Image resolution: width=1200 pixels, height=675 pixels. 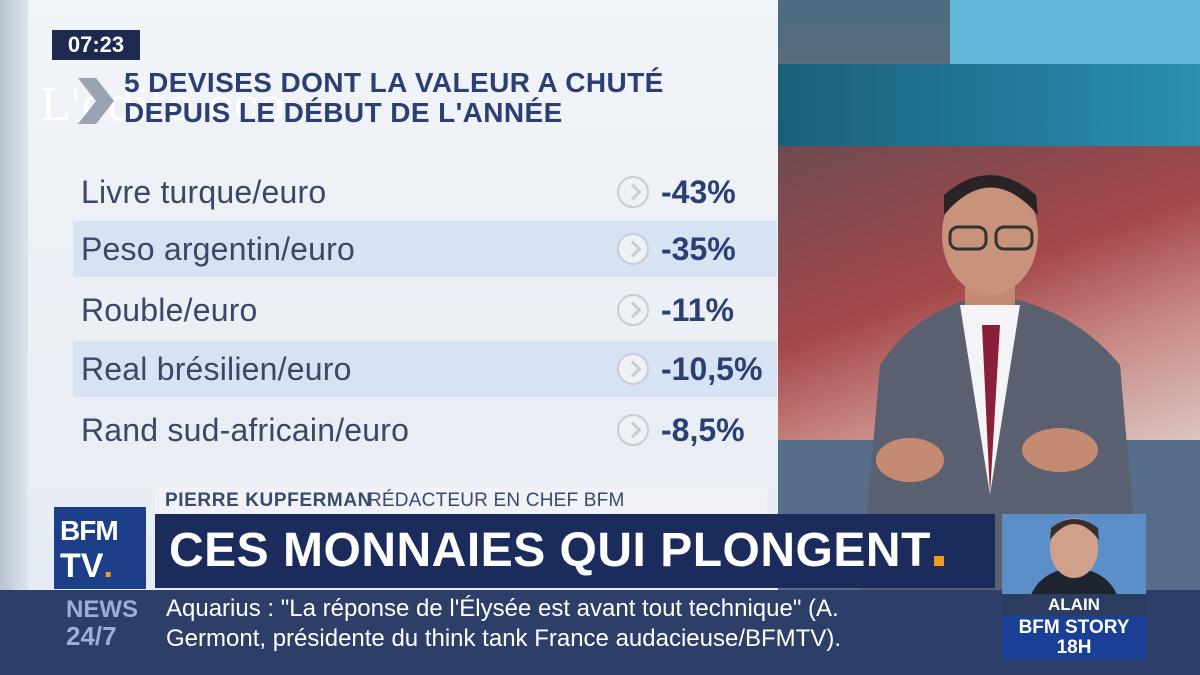 I want to click on story-title: CES MONNAIES QUI PLONGENT, so click(x=556, y=551).